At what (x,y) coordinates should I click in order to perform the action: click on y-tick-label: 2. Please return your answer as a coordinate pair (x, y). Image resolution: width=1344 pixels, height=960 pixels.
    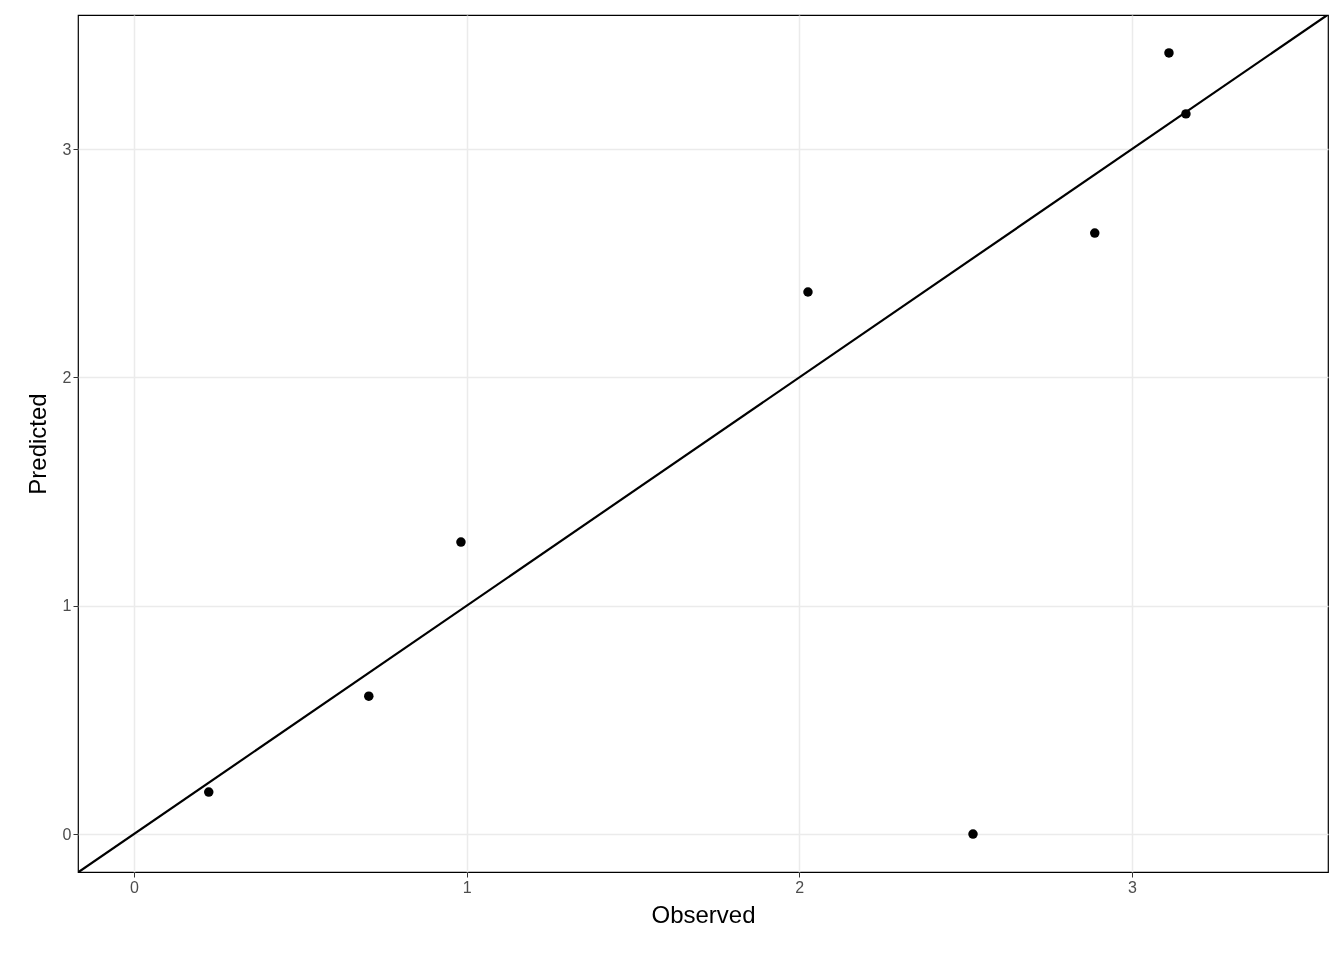
    Looking at the image, I should click on (67, 377).